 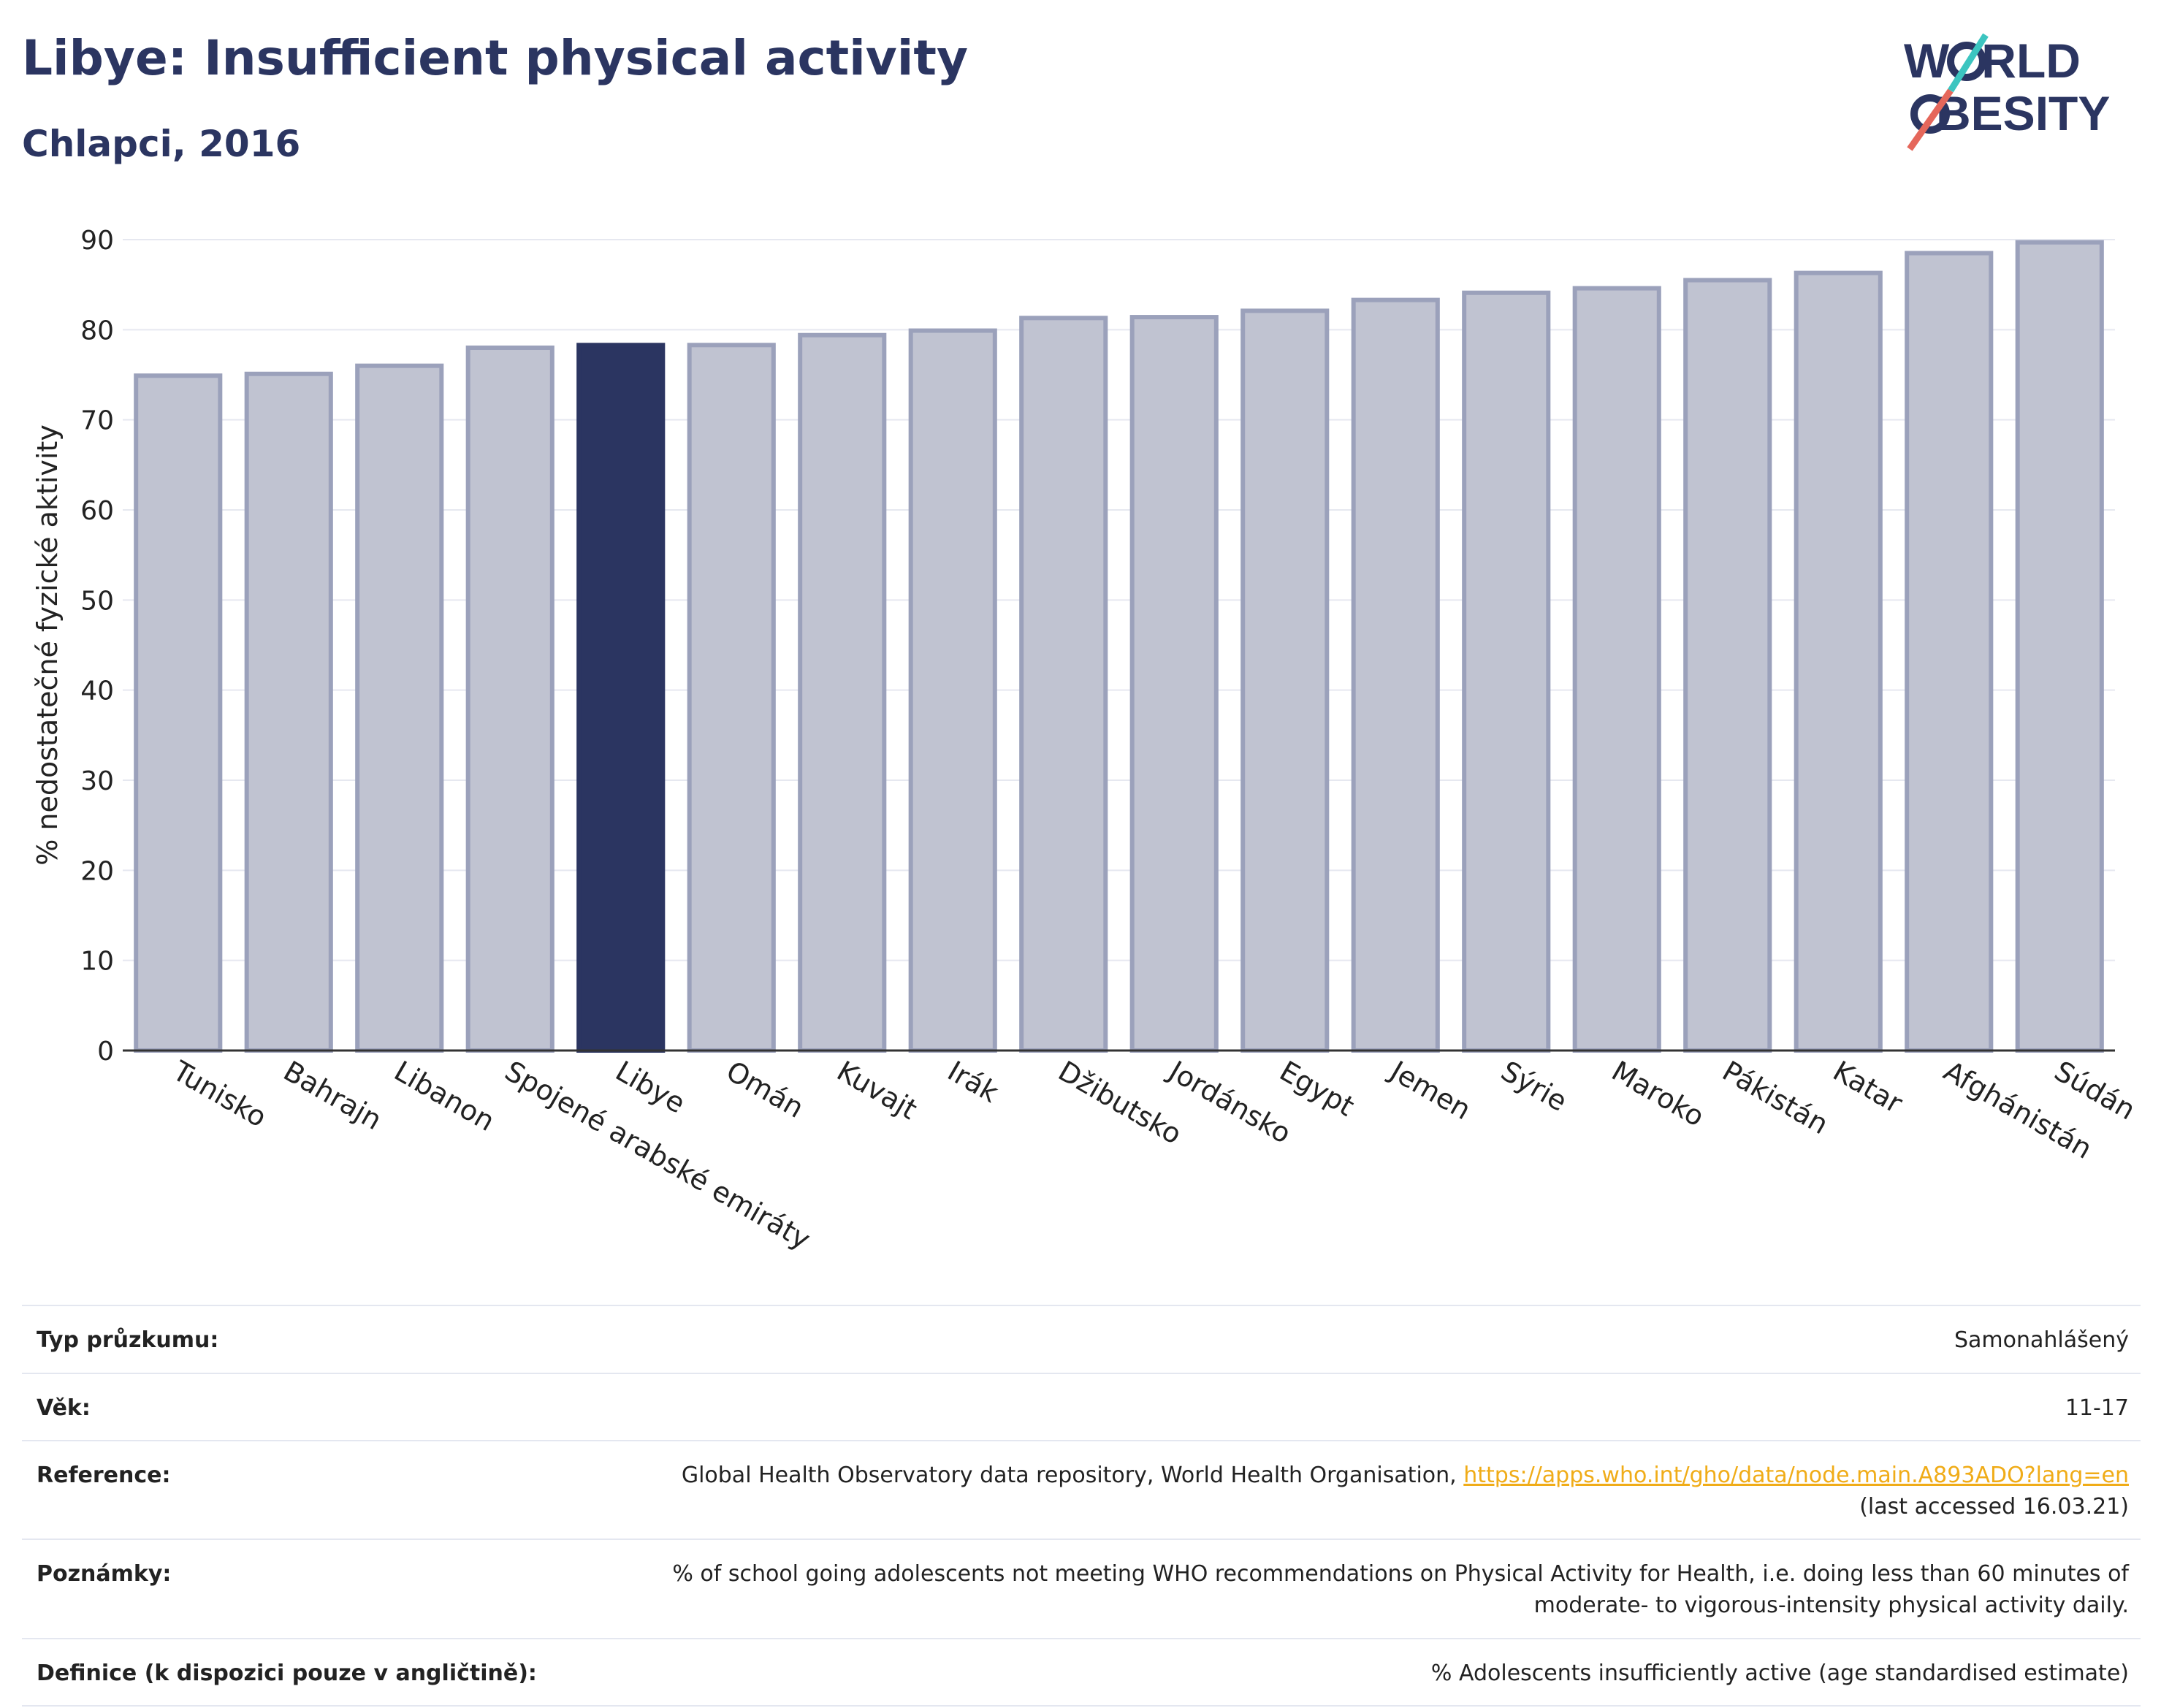 What do you see at coordinates (1367, 1407) in the screenshot?
I see `info-value: 11-17` at bounding box center [1367, 1407].